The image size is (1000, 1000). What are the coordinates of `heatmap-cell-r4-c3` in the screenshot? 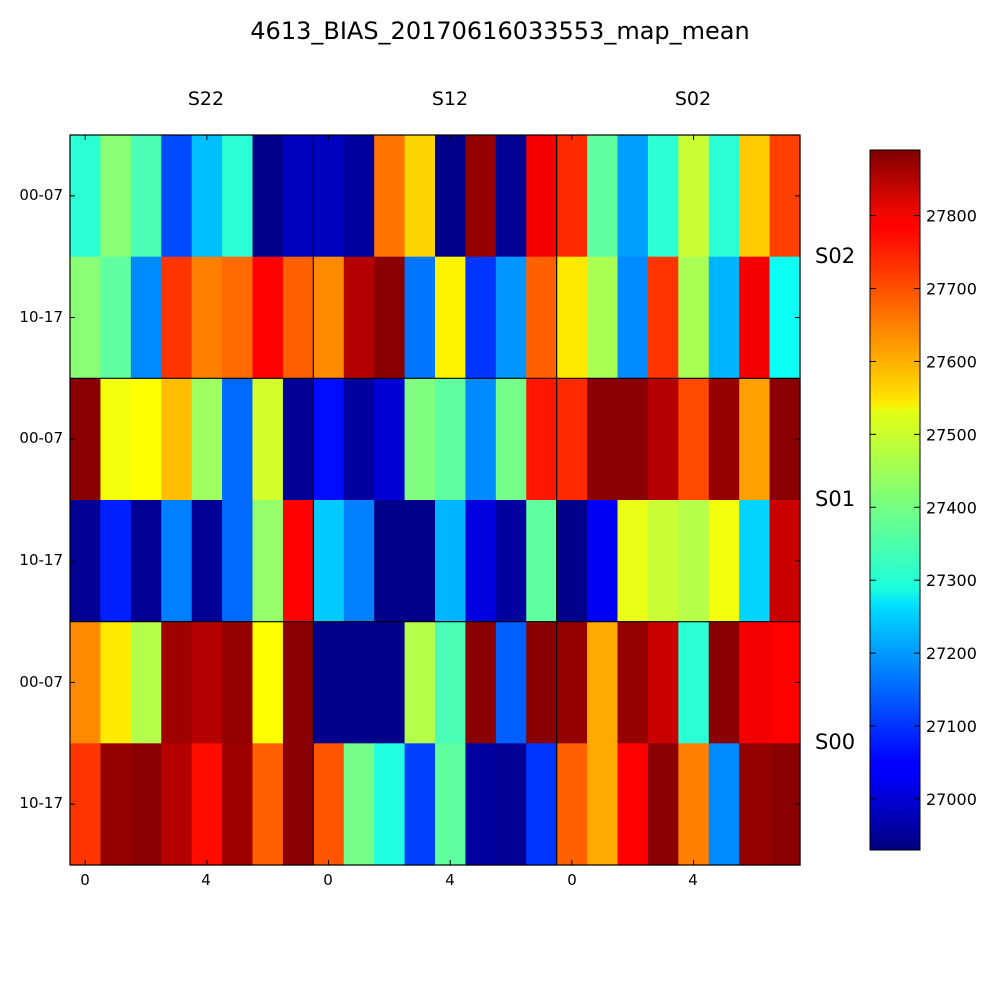 It's located at (177, 682).